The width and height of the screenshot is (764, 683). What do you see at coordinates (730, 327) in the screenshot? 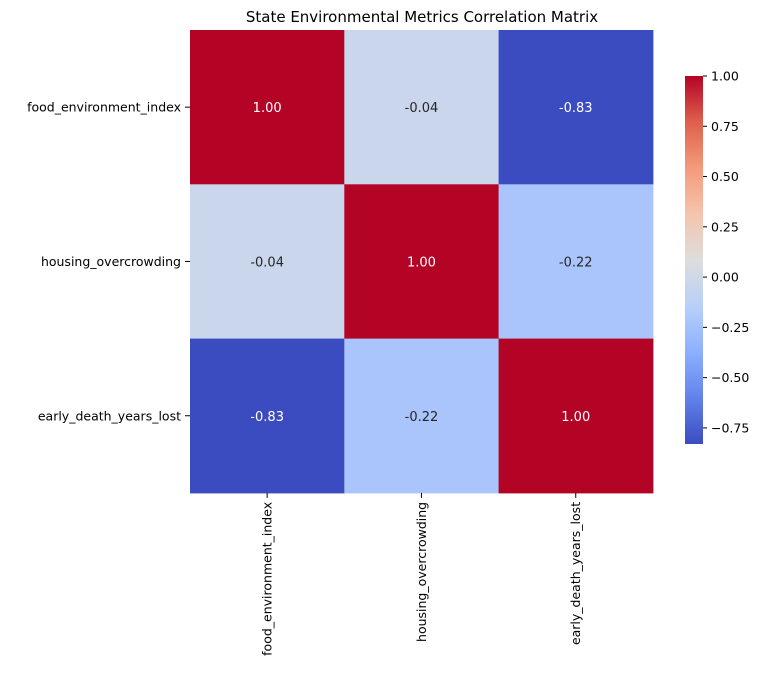
I see `colorbar-tick-label: −0.25` at bounding box center [730, 327].